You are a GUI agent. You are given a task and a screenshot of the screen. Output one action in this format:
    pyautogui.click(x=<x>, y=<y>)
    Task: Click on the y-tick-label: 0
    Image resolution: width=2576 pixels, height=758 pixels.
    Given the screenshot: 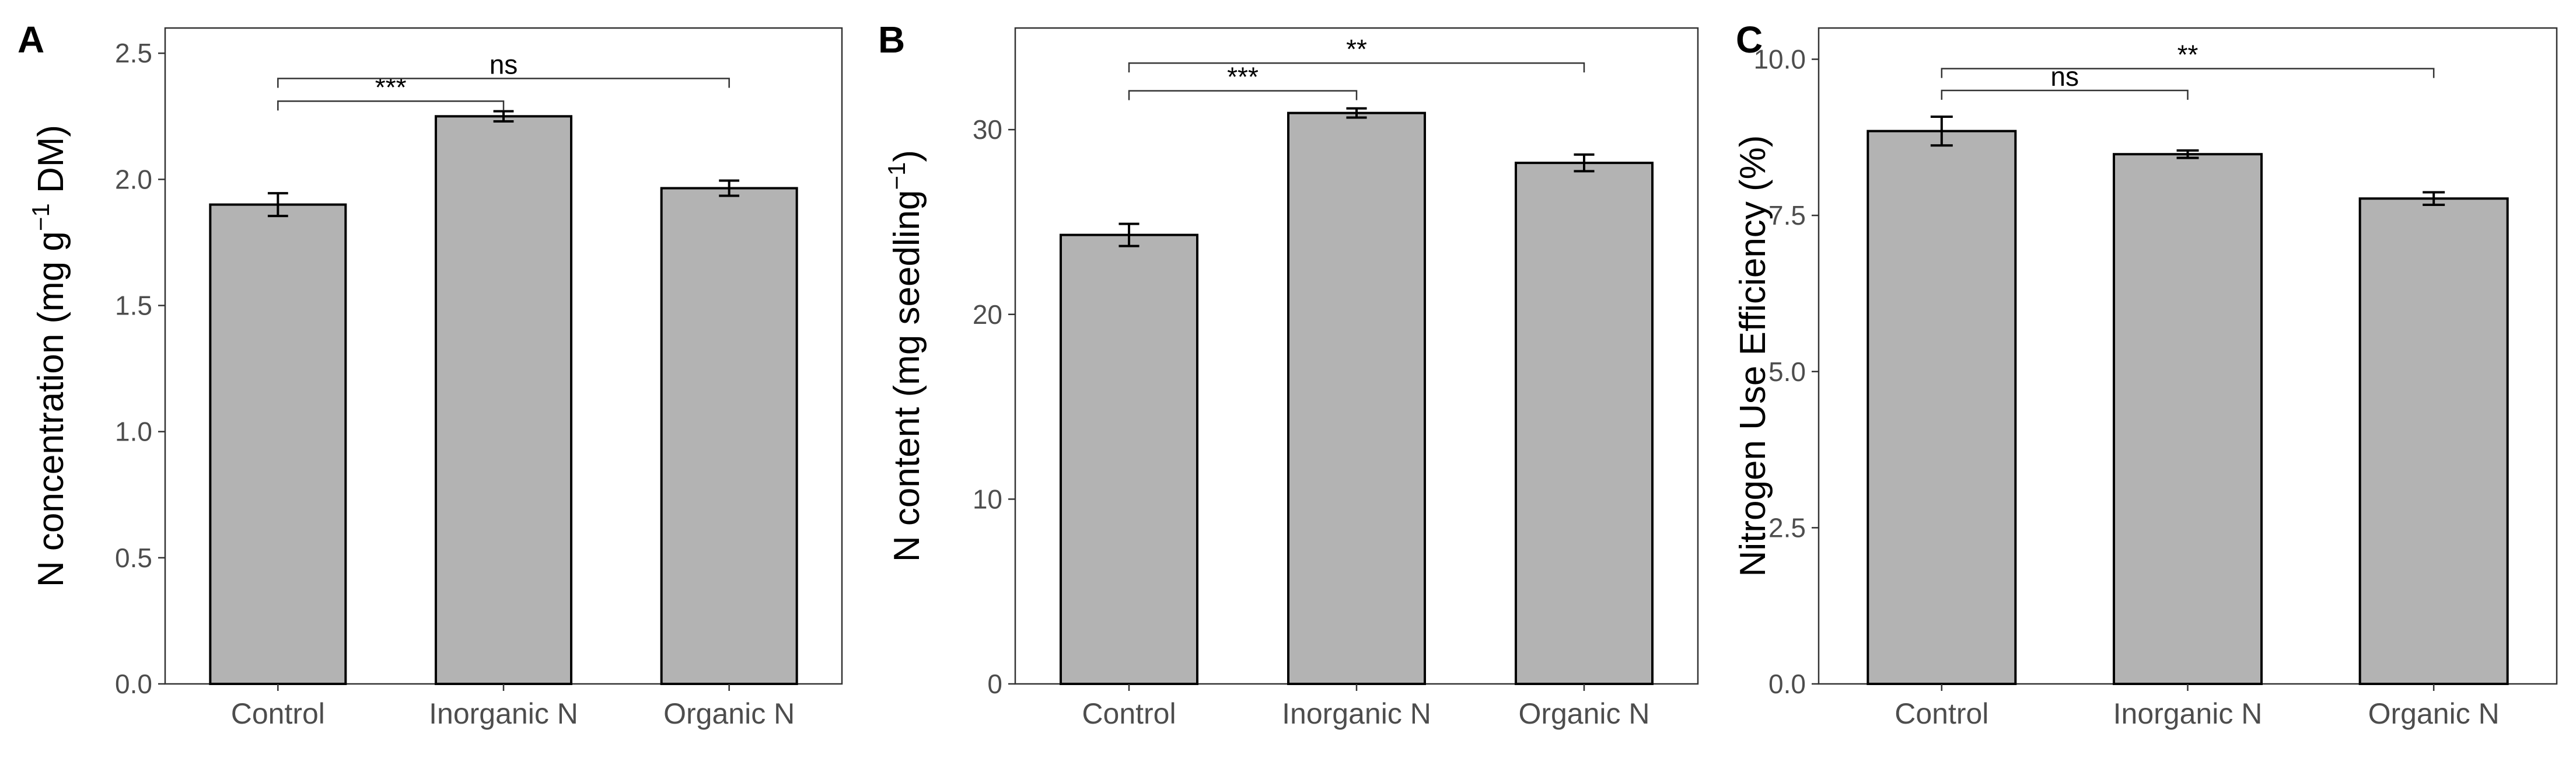 What is the action you would take?
    pyautogui.click(x=994, y=684)
    